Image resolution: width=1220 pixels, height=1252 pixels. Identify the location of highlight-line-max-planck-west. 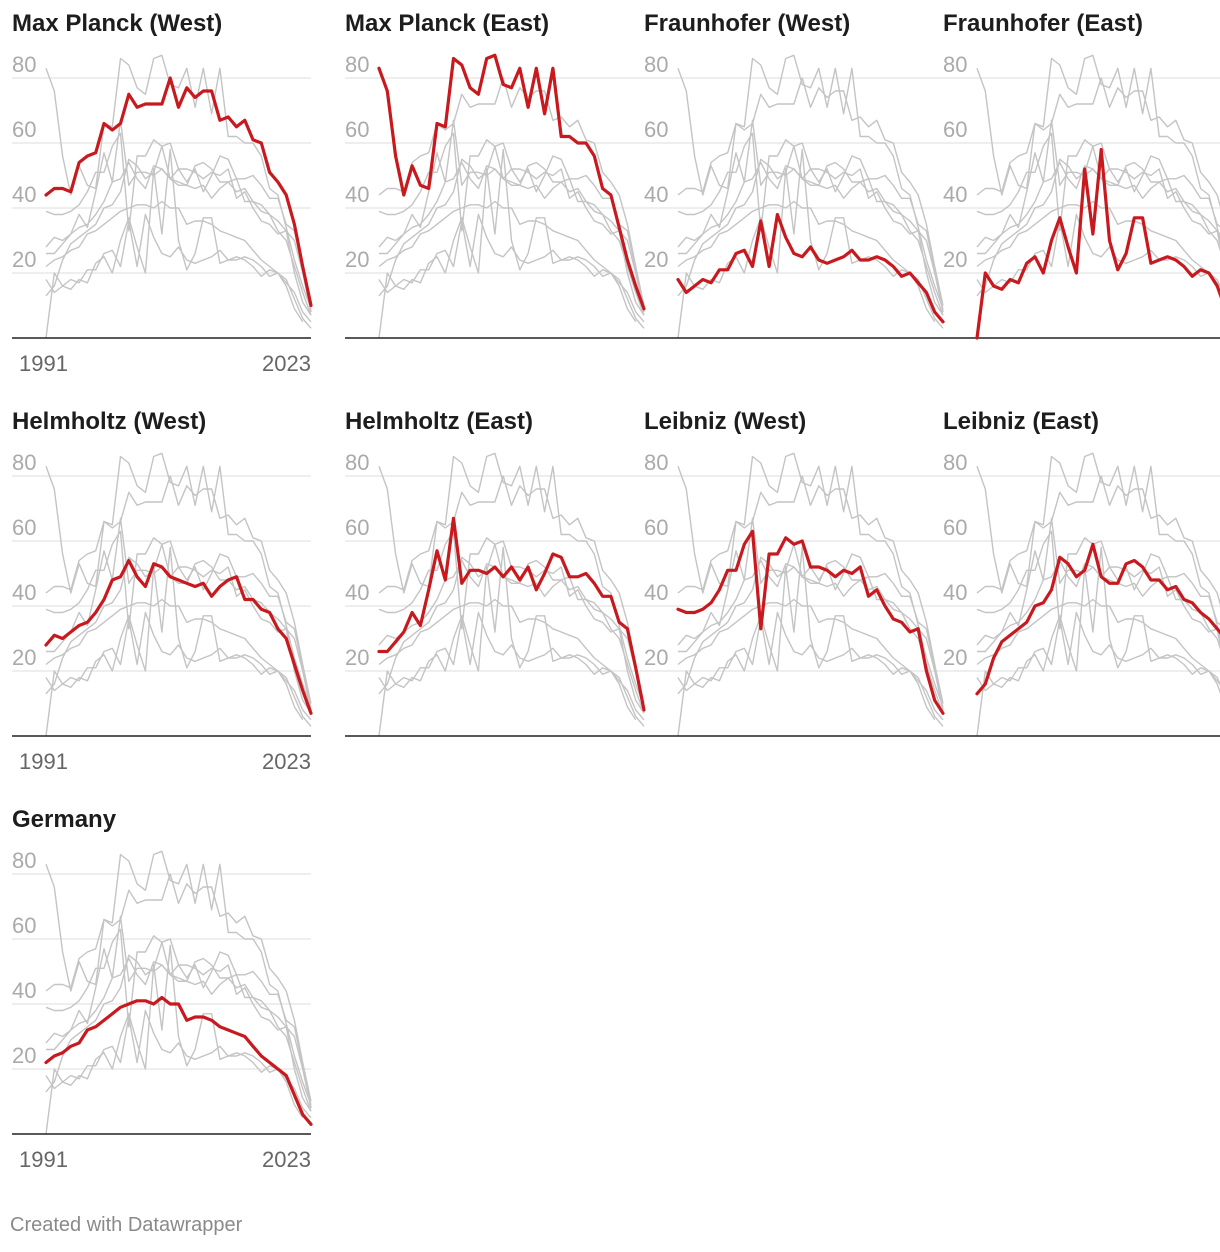
(178, 192).